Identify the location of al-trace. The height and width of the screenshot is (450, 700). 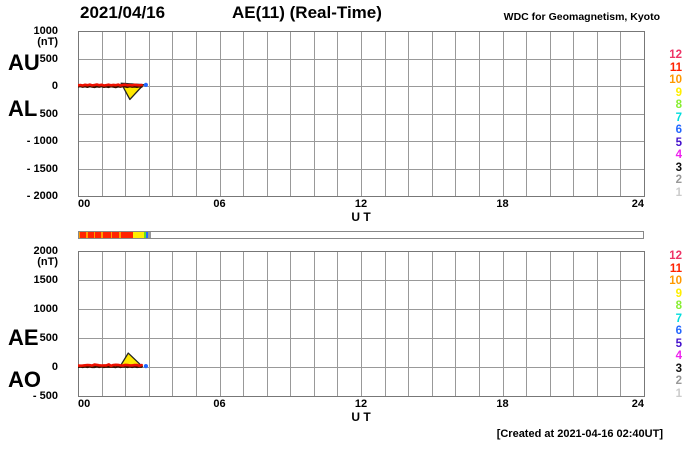
(110, 87).